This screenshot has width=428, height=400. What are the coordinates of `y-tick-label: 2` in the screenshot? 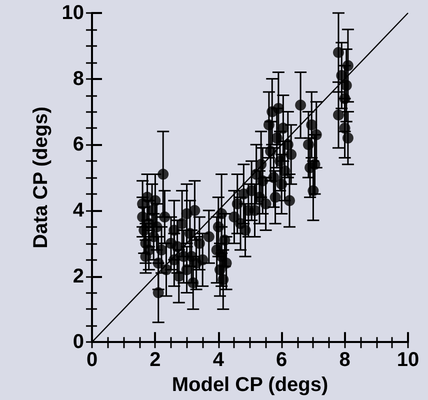 It's located at (78, 276).